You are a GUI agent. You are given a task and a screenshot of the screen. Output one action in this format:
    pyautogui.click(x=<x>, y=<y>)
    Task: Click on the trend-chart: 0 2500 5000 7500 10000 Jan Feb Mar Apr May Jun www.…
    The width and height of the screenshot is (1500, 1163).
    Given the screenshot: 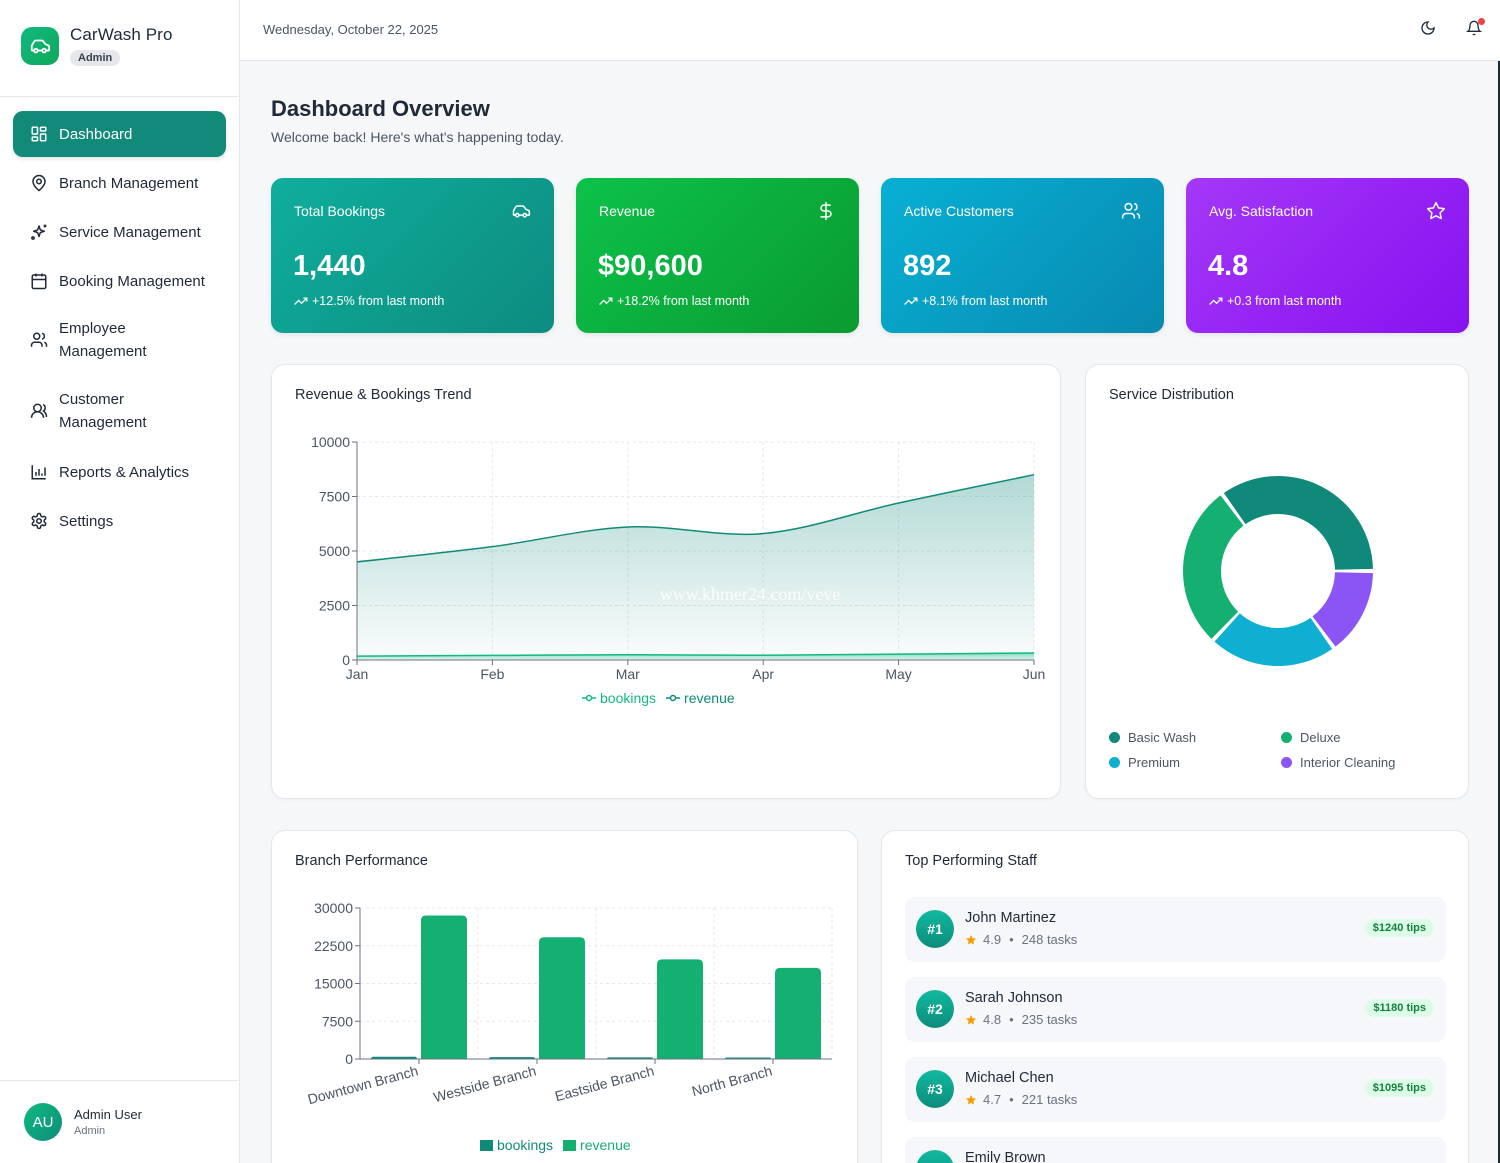 What is the action you would take?
    pyautogui.click(x=678, y=558)
    